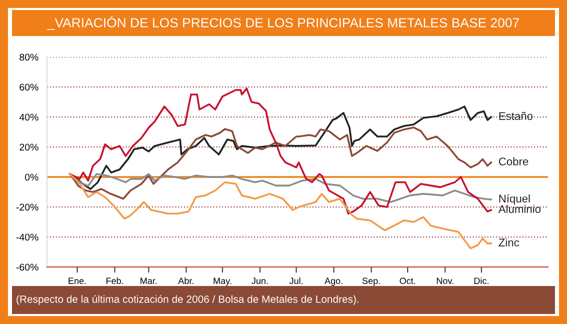  Describe the element at coordinates (27, 267) in the screenshot. I see `y-tick-label: -60%` at that location.